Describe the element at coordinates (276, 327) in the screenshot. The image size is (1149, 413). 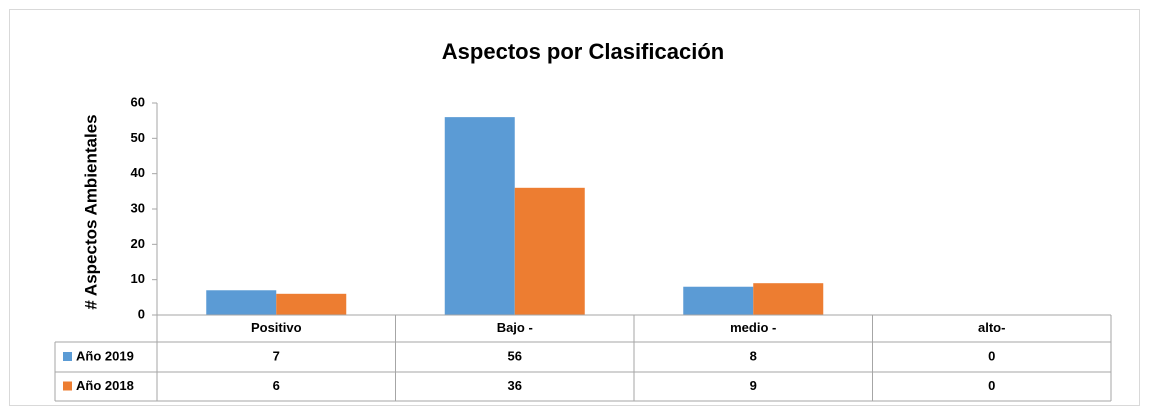
I see `x-tick-label: Positivo` at that location.